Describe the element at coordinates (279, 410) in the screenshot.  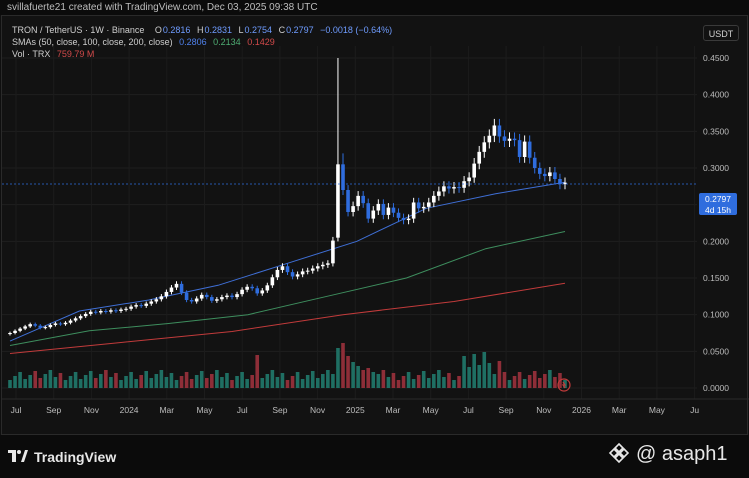
I see `time-tick: Sep` at that location.